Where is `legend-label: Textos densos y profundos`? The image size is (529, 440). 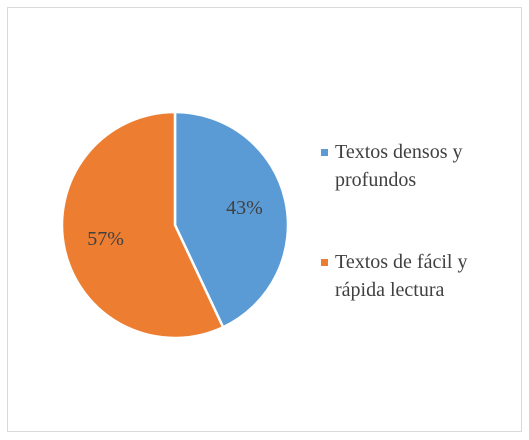
legend-label: Textos densos y profundos is located at coordinates (399, 166).